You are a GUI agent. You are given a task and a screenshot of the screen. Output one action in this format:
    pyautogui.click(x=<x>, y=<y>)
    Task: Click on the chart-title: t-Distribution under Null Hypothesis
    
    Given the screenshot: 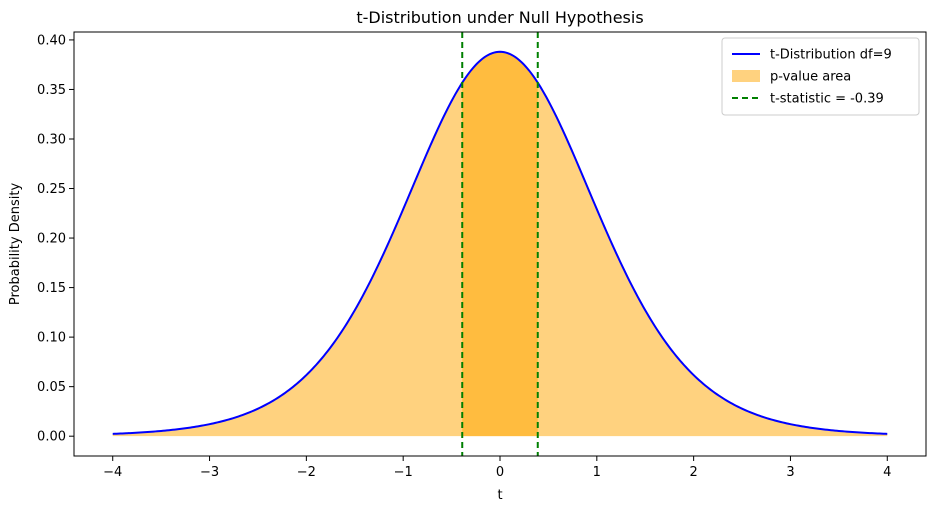 What is the action you would take?
    pyautogui.click(x=499, y=17)
    